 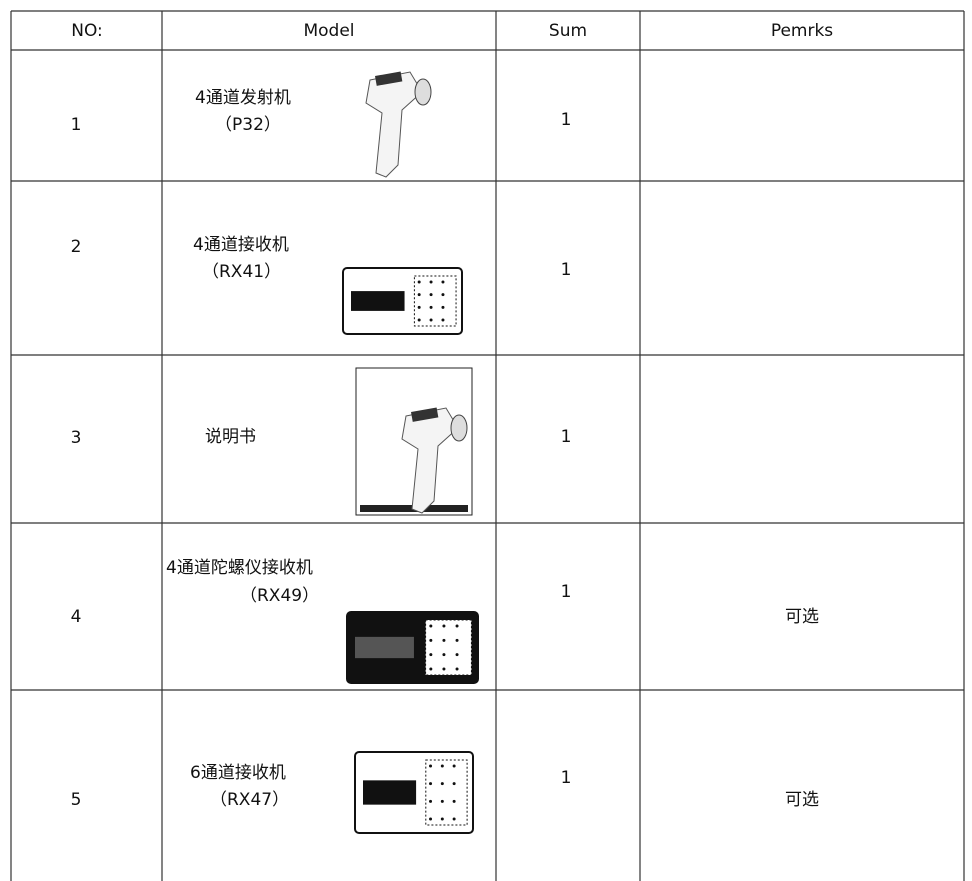 I want to click on model-name: 4通道陀螺仪接收机, so click(x=239, y=568).